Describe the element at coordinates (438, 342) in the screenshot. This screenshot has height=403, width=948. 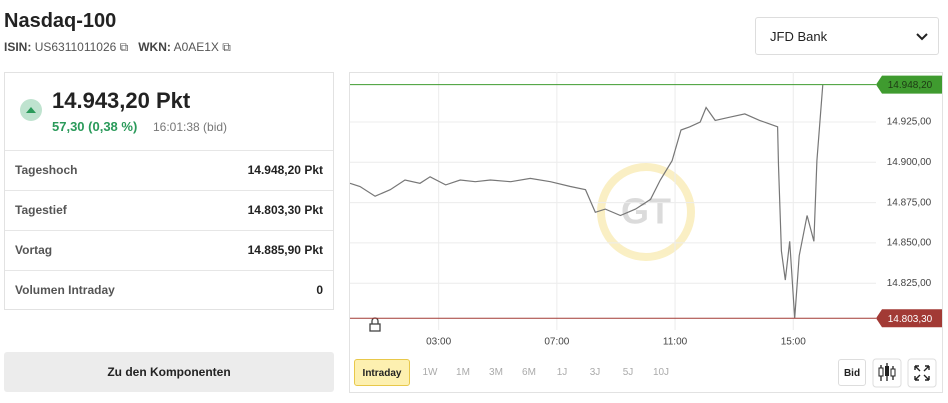
I see `x-tick-label: 03:00` at that location.